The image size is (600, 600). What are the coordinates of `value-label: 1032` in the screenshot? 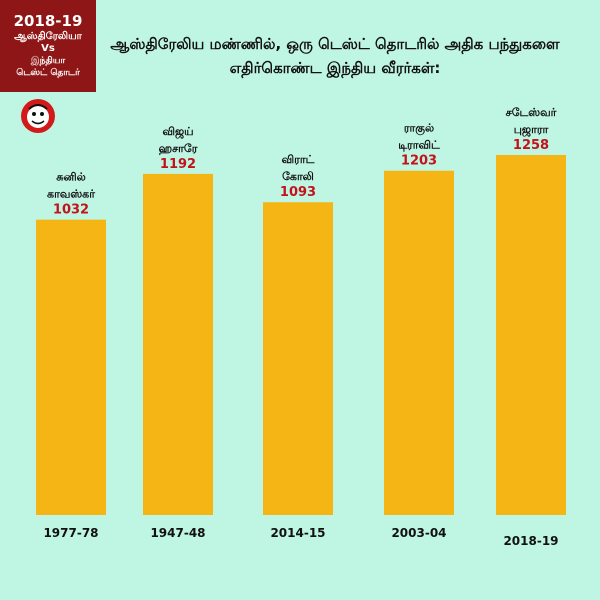 It's located at (71, 210).